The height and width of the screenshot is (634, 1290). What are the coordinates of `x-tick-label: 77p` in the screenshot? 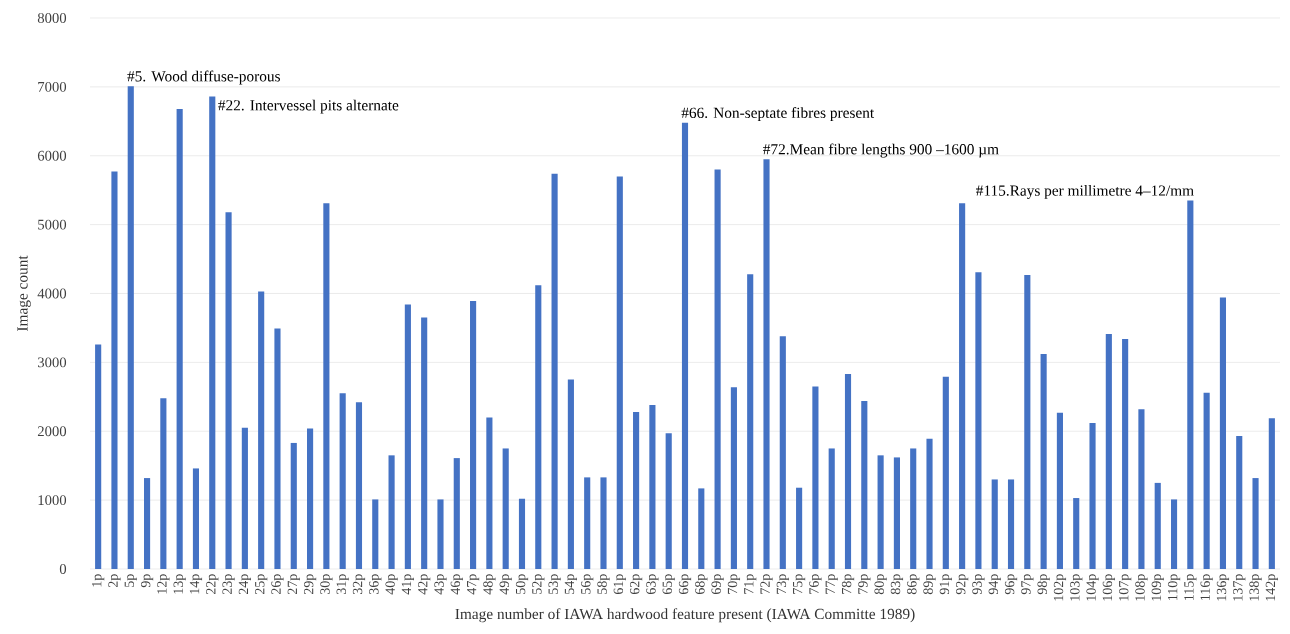 It's located at (831, 584).